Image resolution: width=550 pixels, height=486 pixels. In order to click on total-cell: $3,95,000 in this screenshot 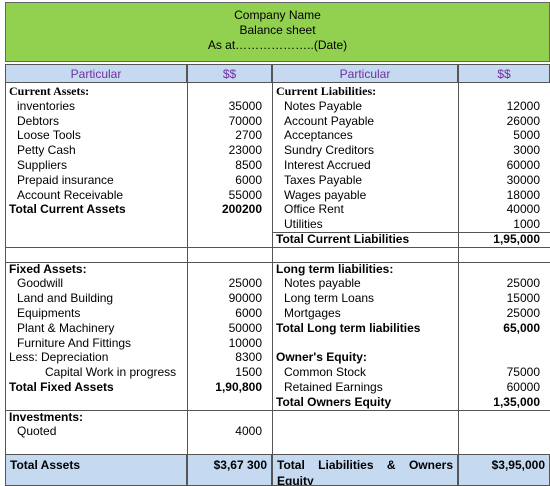, I will do `click(504, 470)`.